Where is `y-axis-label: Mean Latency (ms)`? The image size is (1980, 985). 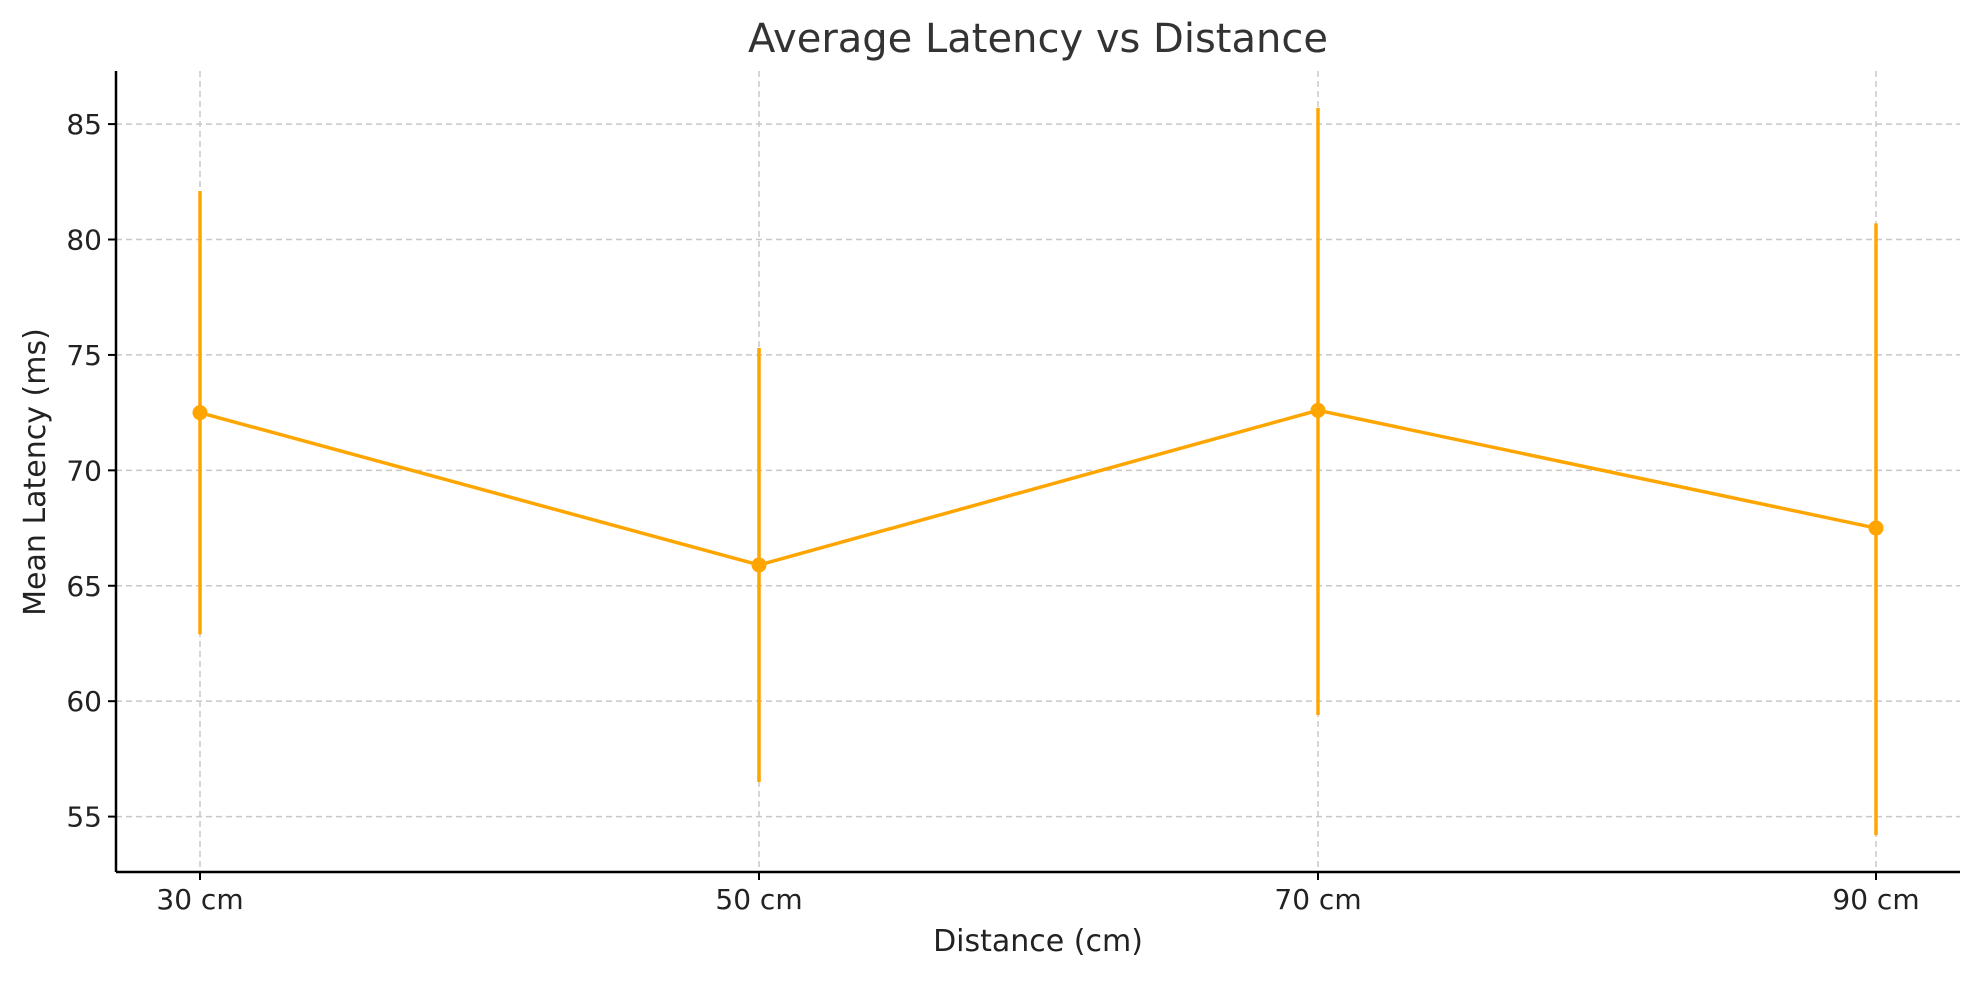
y-axis-label: Mean Latency (ms) is located at coordinates (35, 472).